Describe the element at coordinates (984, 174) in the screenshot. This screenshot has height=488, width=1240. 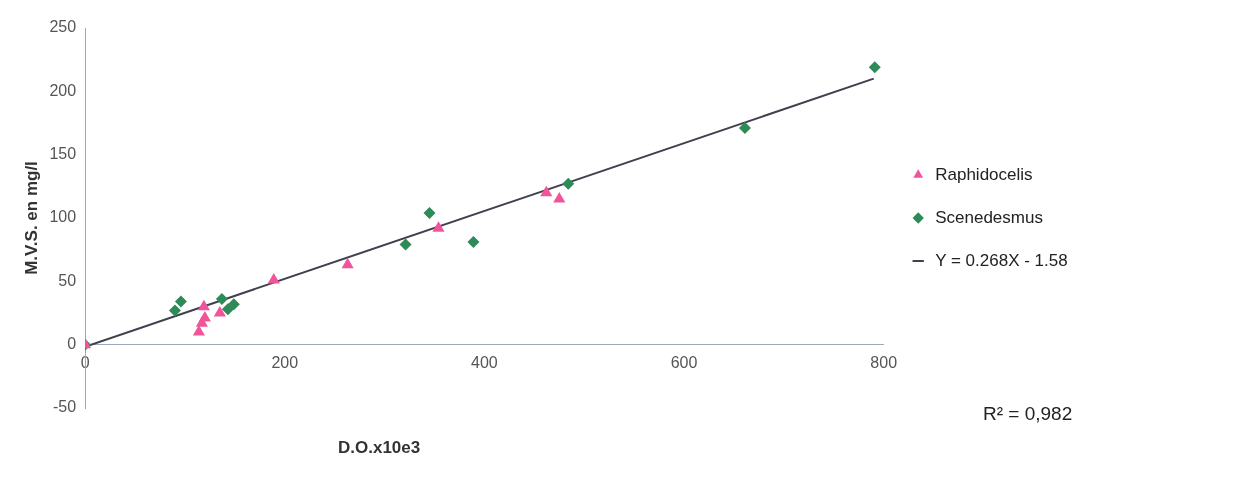
I see `legend-label: Raphidocelis` at that location.